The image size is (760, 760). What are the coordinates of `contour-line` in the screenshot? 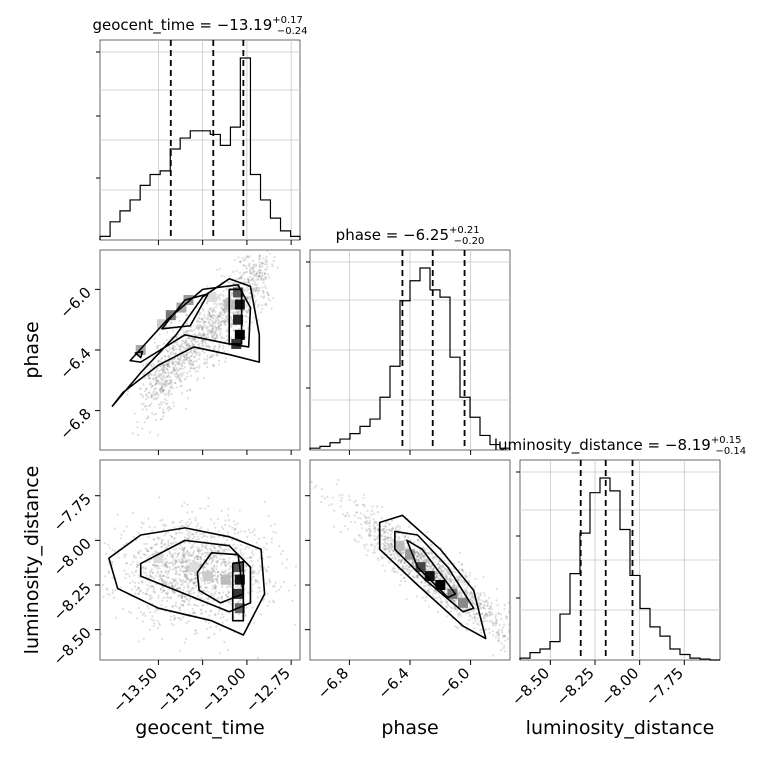 It's located at (238, 591).